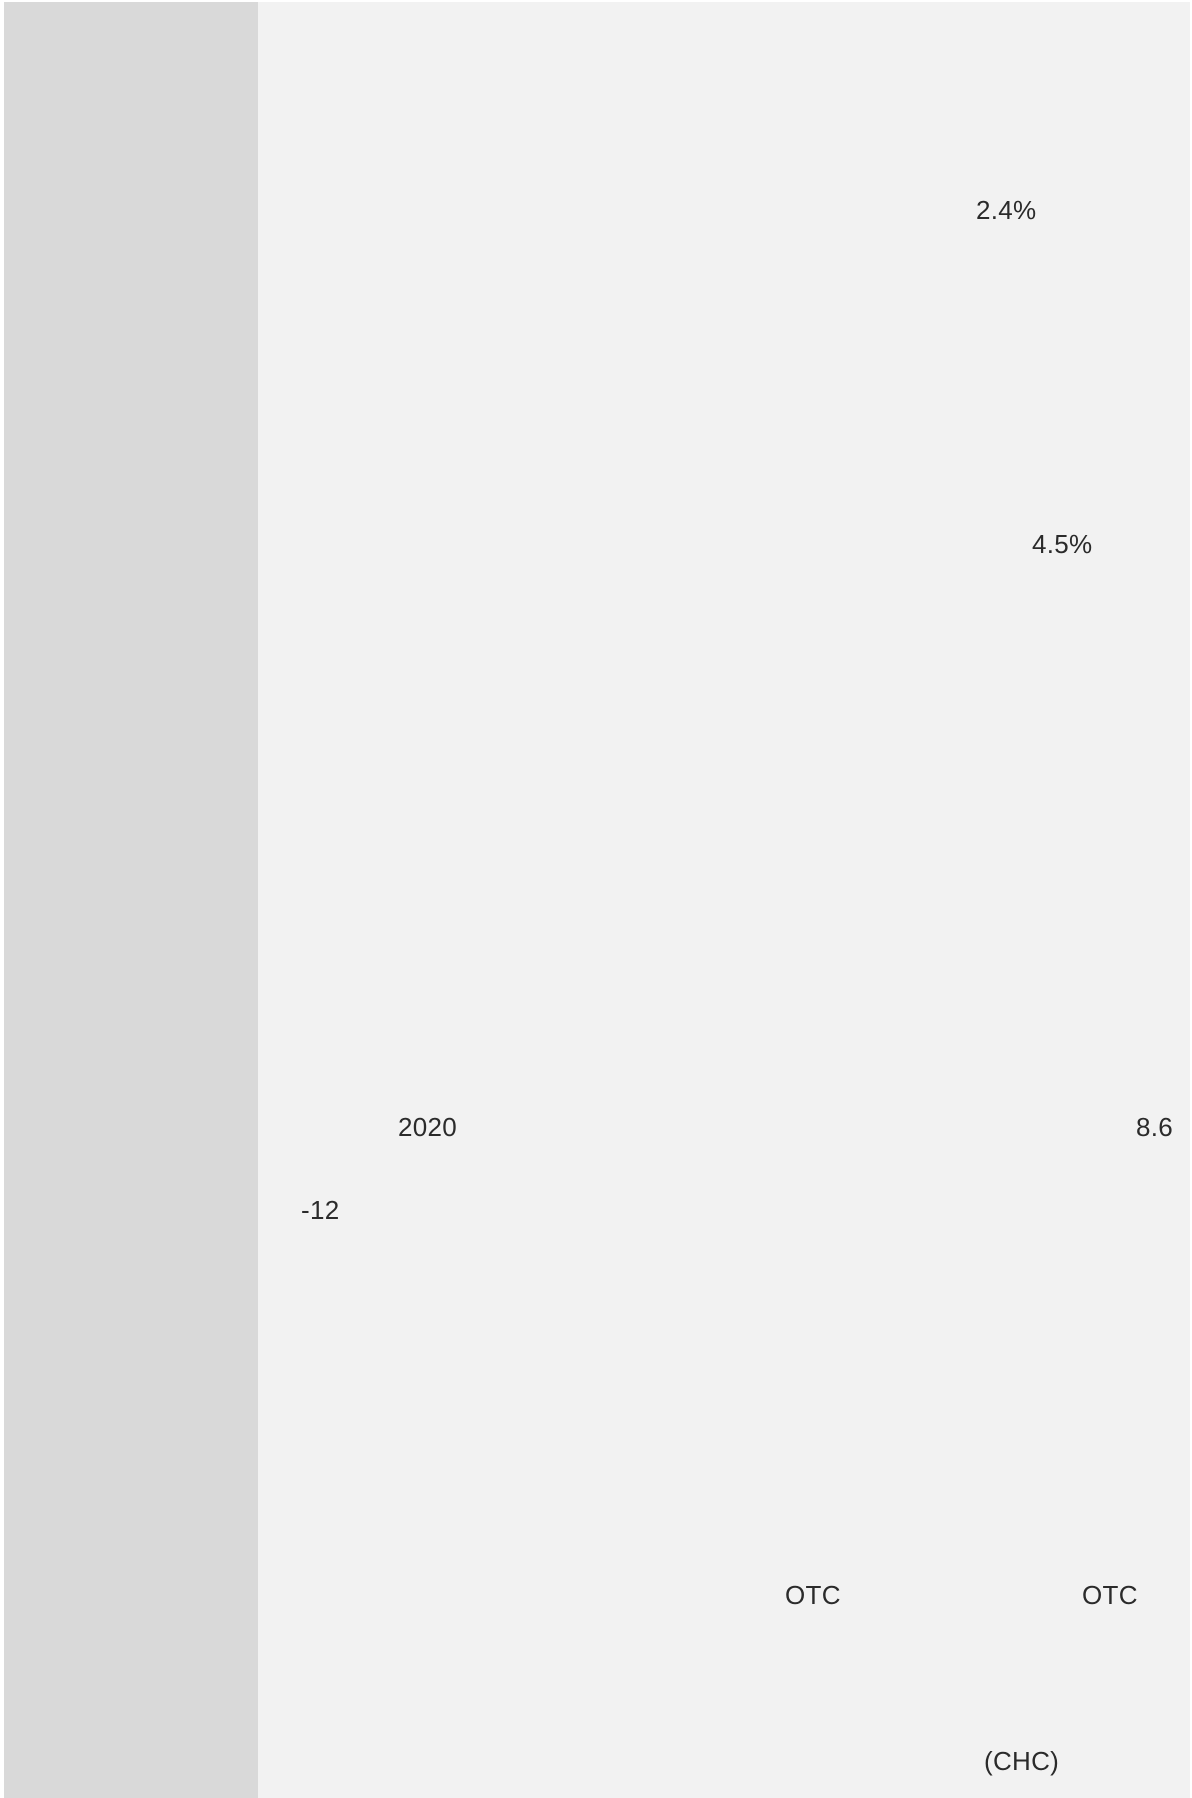  Describe the element at coordinates (1006, 210) in the screenshot. I see `percentage-2-4: 2.4%` at that location.